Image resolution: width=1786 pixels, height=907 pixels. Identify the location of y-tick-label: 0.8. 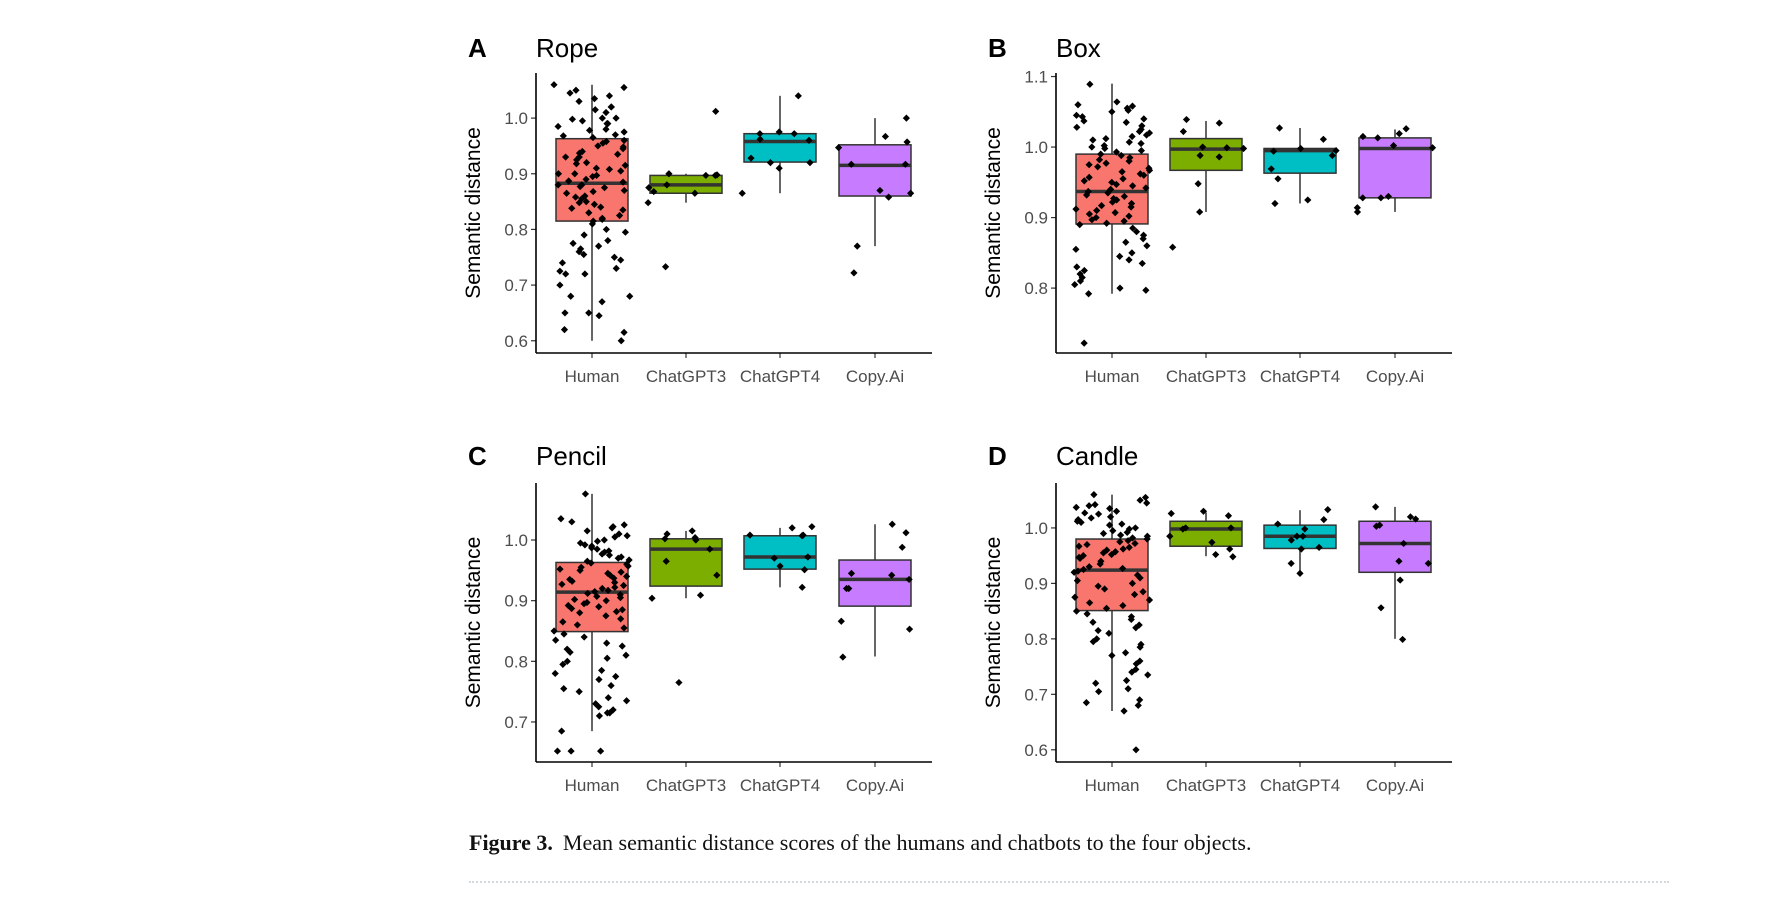
(1036, 288).